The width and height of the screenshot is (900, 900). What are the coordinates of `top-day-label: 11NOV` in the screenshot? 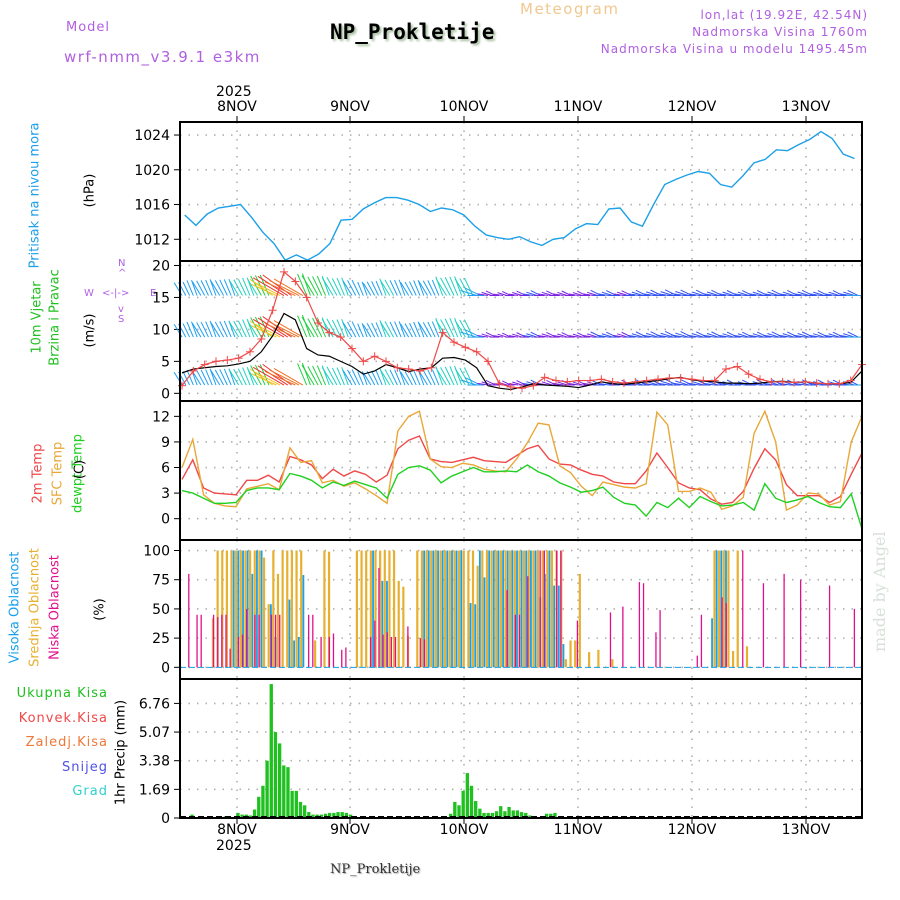 It's located at (578, 107).